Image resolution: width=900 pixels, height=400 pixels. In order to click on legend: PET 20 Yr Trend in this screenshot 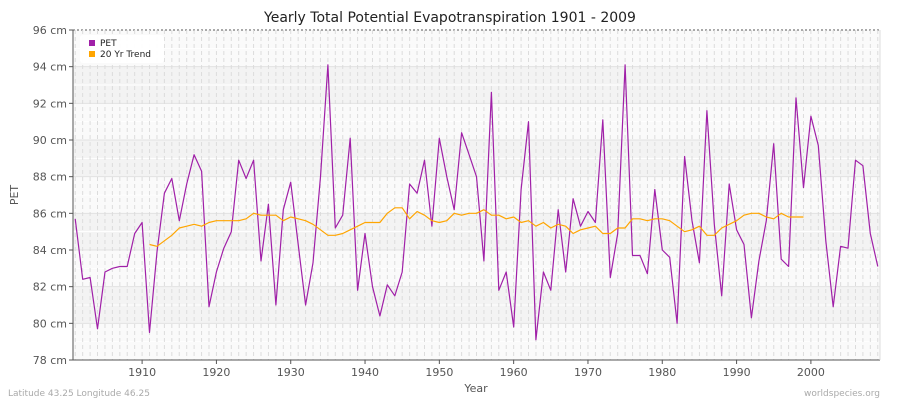, I will do `click(122, 49)`.